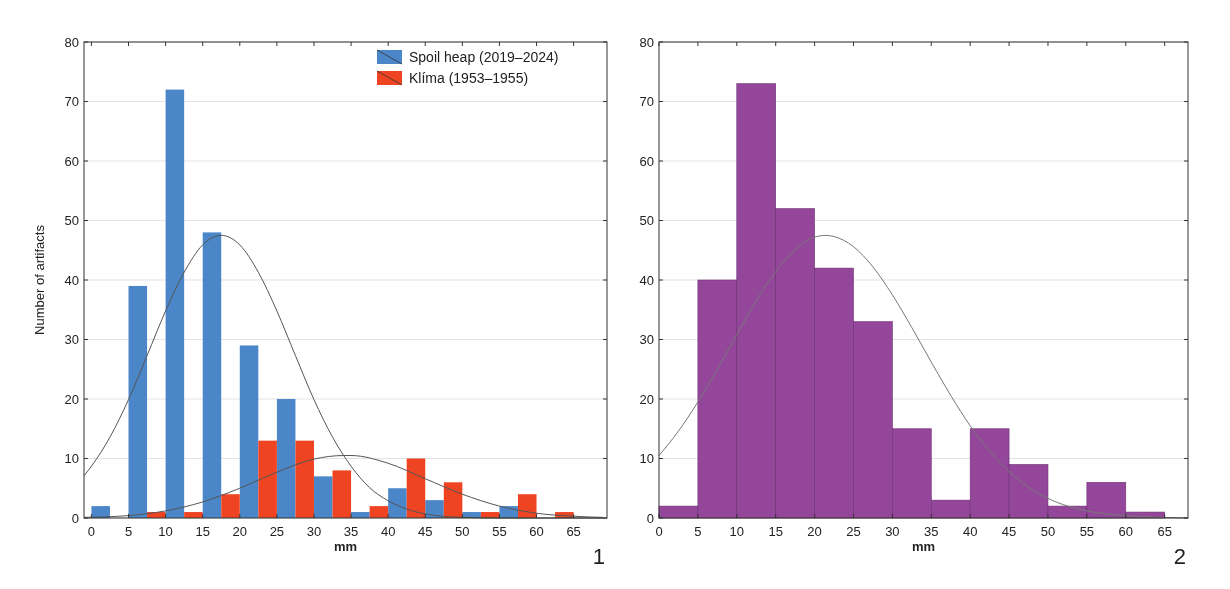  Describe the element at coordinates (1179, 556) in the screenshot. I see `text: 2` at that location.